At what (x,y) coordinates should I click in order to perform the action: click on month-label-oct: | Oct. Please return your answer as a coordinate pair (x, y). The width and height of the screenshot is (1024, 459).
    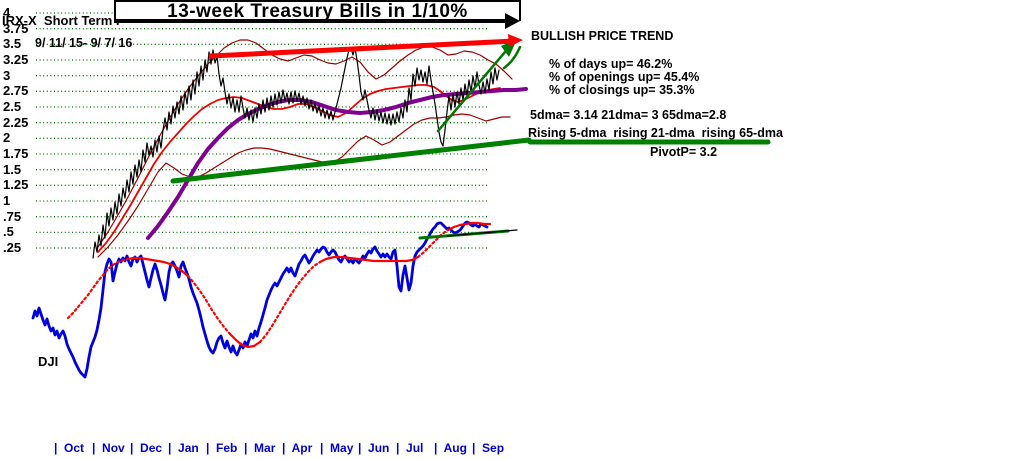
    Looking at the image, I should click on (69, 448).